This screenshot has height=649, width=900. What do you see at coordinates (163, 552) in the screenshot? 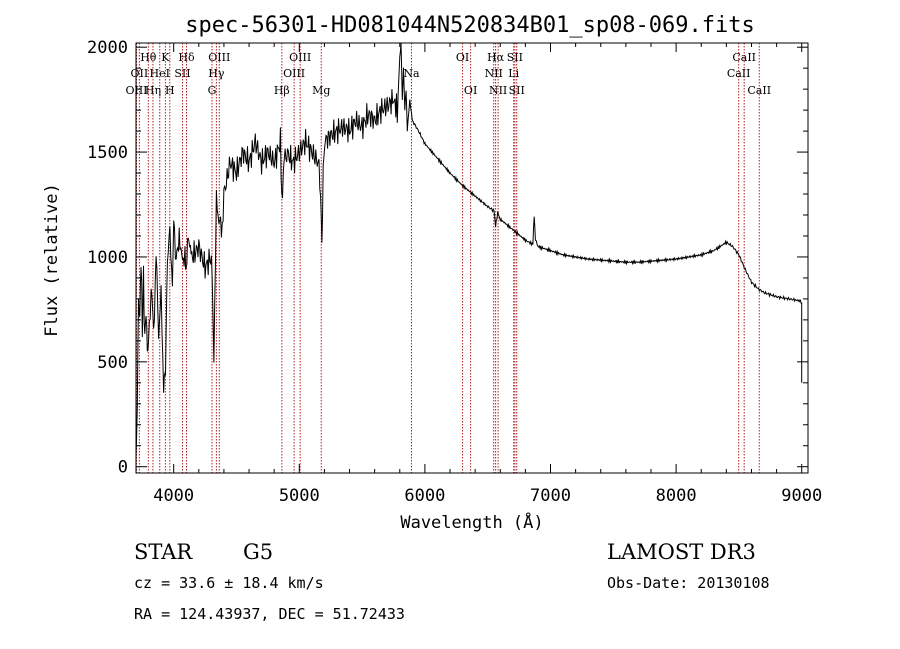
I see `object-class: STAR` at bounding box center [163, 552].